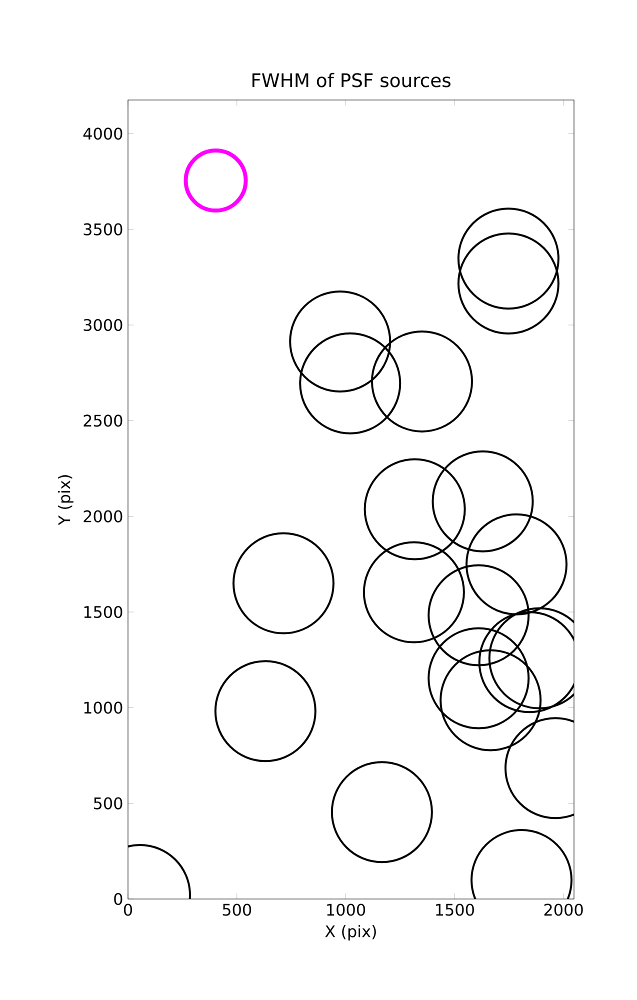 The width and height of the screenshot is (637, 1000). What do you see at coordinates (103, 325) in the screenshot?
I see `y-tick-label: 3000` at bounding box center [103, 325].